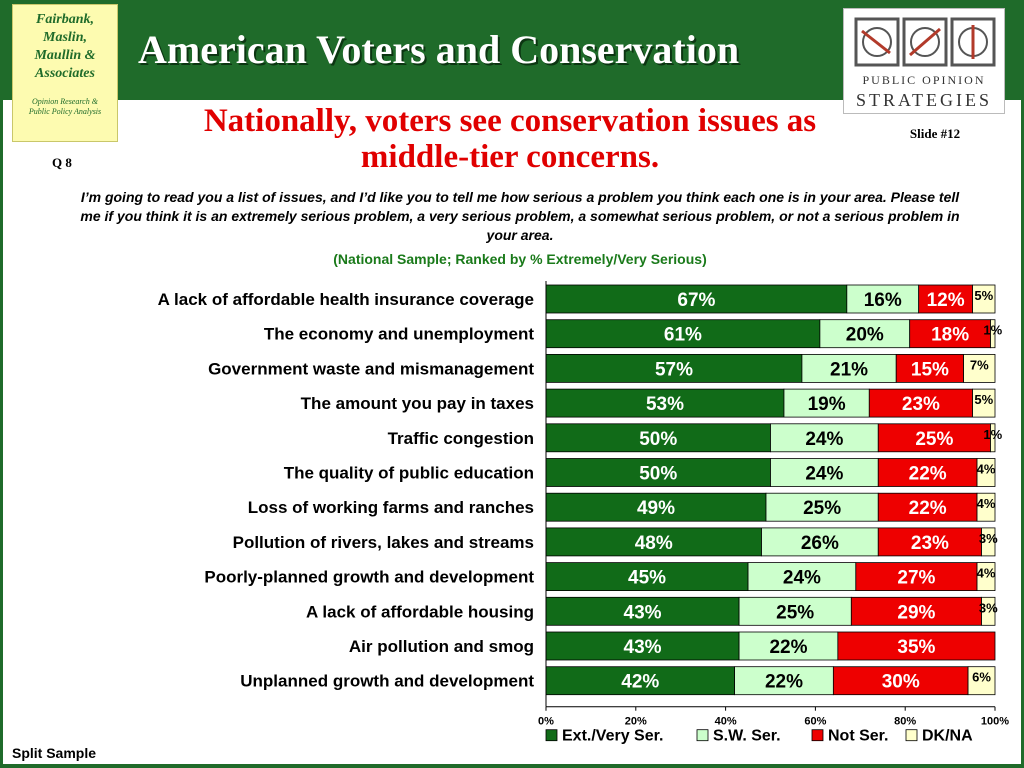  What do you see at coordinates (747, 736) in the screenshot?
I see `legend-label: S.W. Ser.` at bounding box center [747, 736].